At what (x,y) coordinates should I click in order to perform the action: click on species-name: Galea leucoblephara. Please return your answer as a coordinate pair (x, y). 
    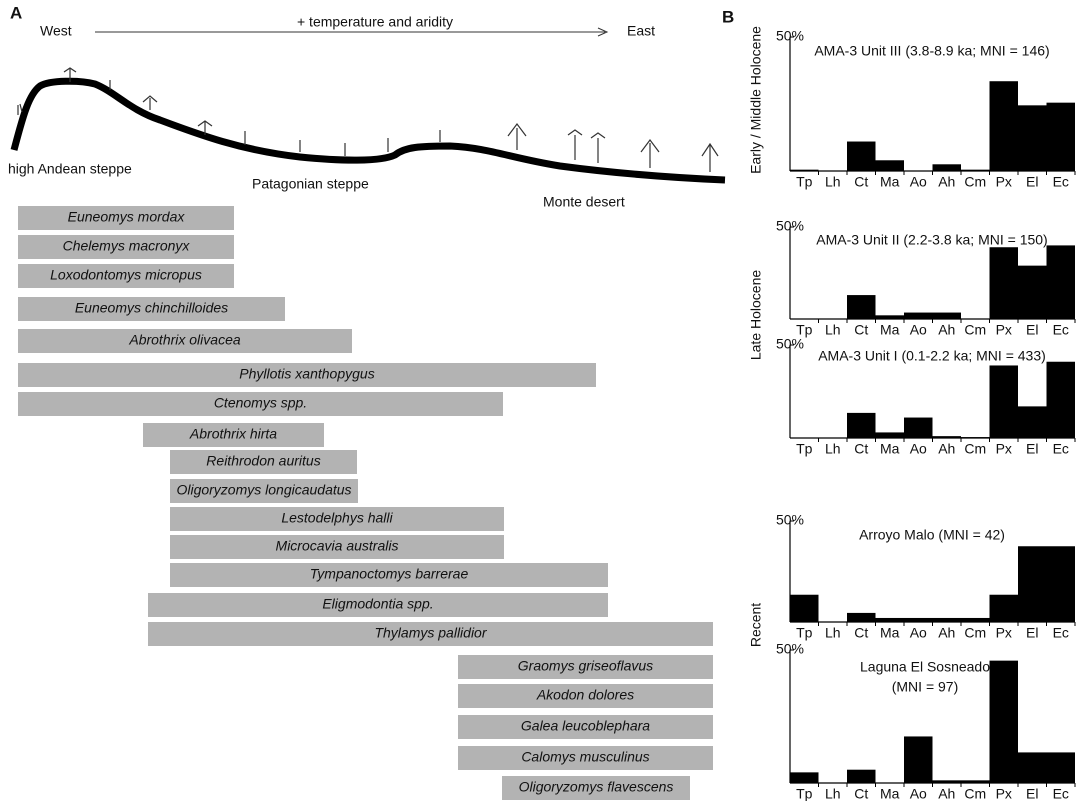
    Looking at the image, I should click on (585, 726).